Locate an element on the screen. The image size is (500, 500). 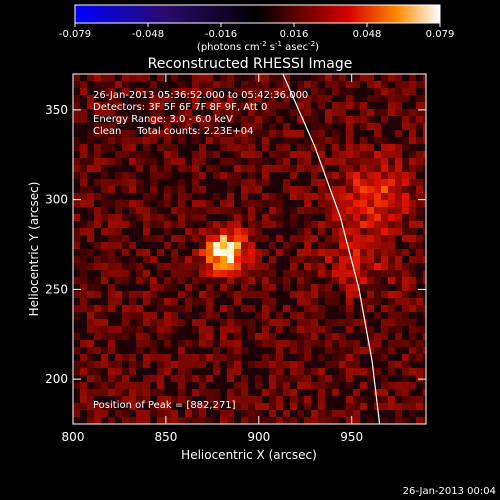
annotation-peak: Position of Peak = [882,271] is located at coordinates (164, 405).